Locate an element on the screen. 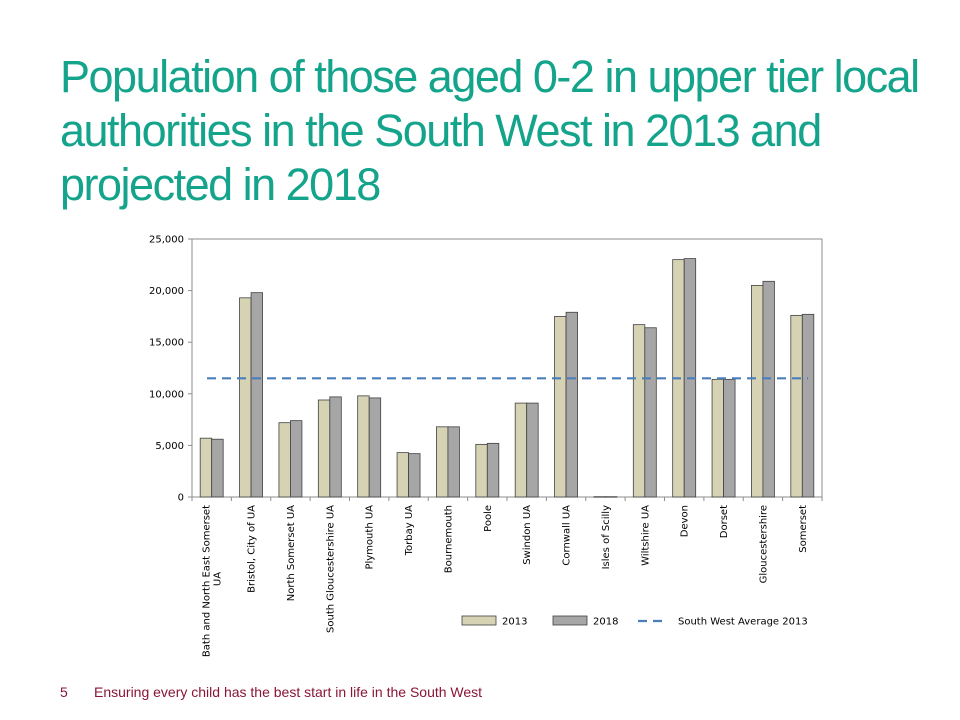 Image resolution: width=960 pixels, height=720 pixels. x-category-label-line: Cornwall UA is located at coordinates (567, 535).